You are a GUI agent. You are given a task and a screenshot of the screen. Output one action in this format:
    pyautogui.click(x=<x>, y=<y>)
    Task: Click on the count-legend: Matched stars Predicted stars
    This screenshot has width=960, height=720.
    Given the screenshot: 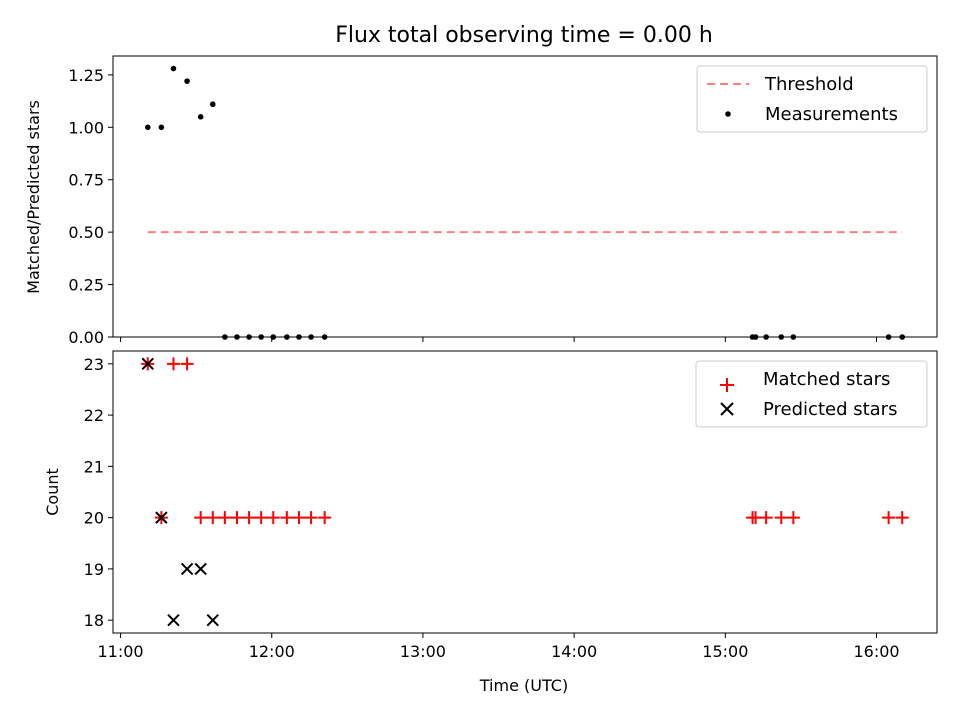 What is the action you would take?
    pyautogui.click(x=811, y=394)
    